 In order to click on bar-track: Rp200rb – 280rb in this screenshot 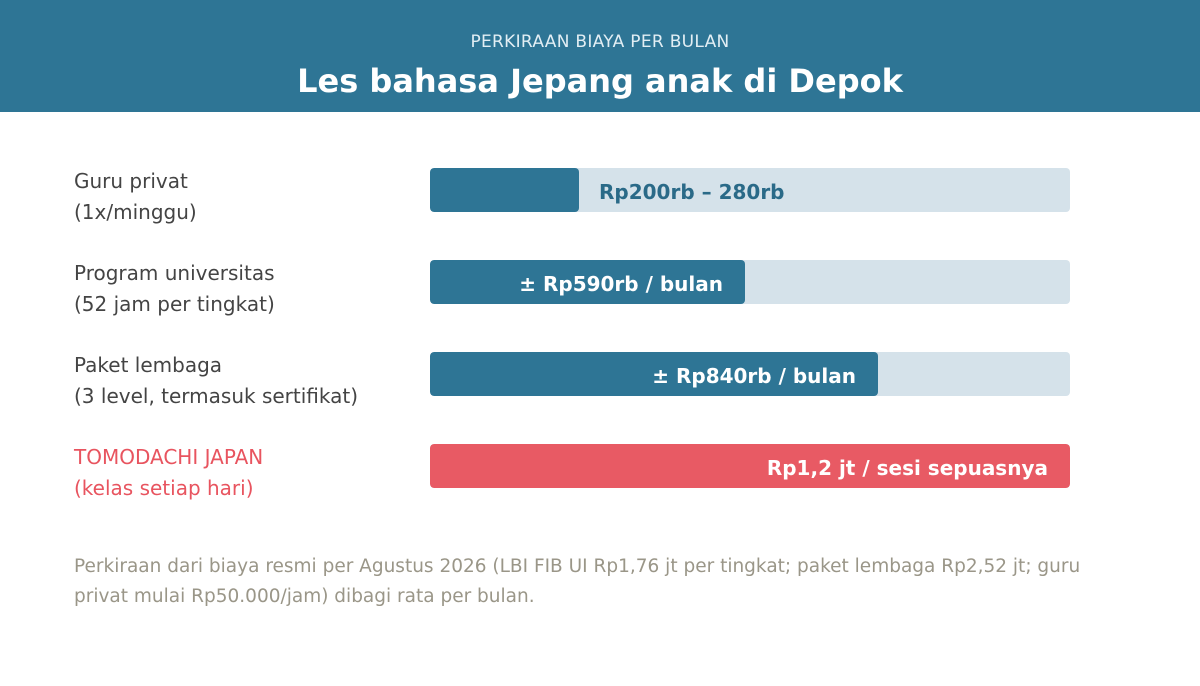, I will do `click(750, 190)`.